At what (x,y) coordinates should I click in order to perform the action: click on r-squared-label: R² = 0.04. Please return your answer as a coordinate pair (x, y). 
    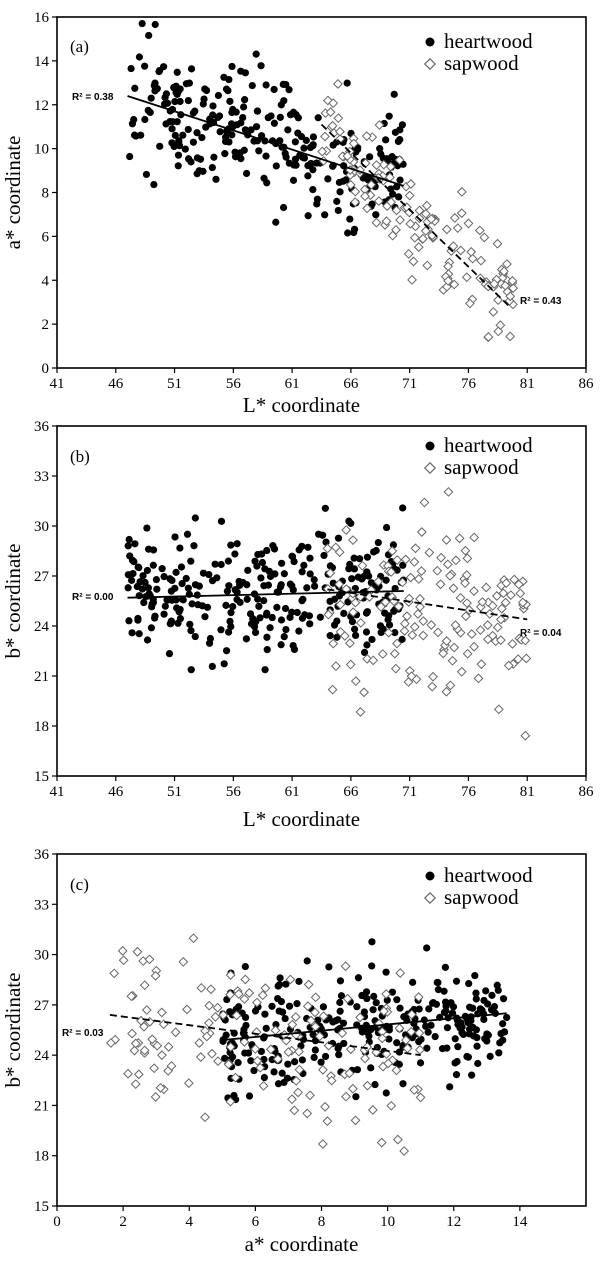
    Looking at the image, I should click on (541, 633).